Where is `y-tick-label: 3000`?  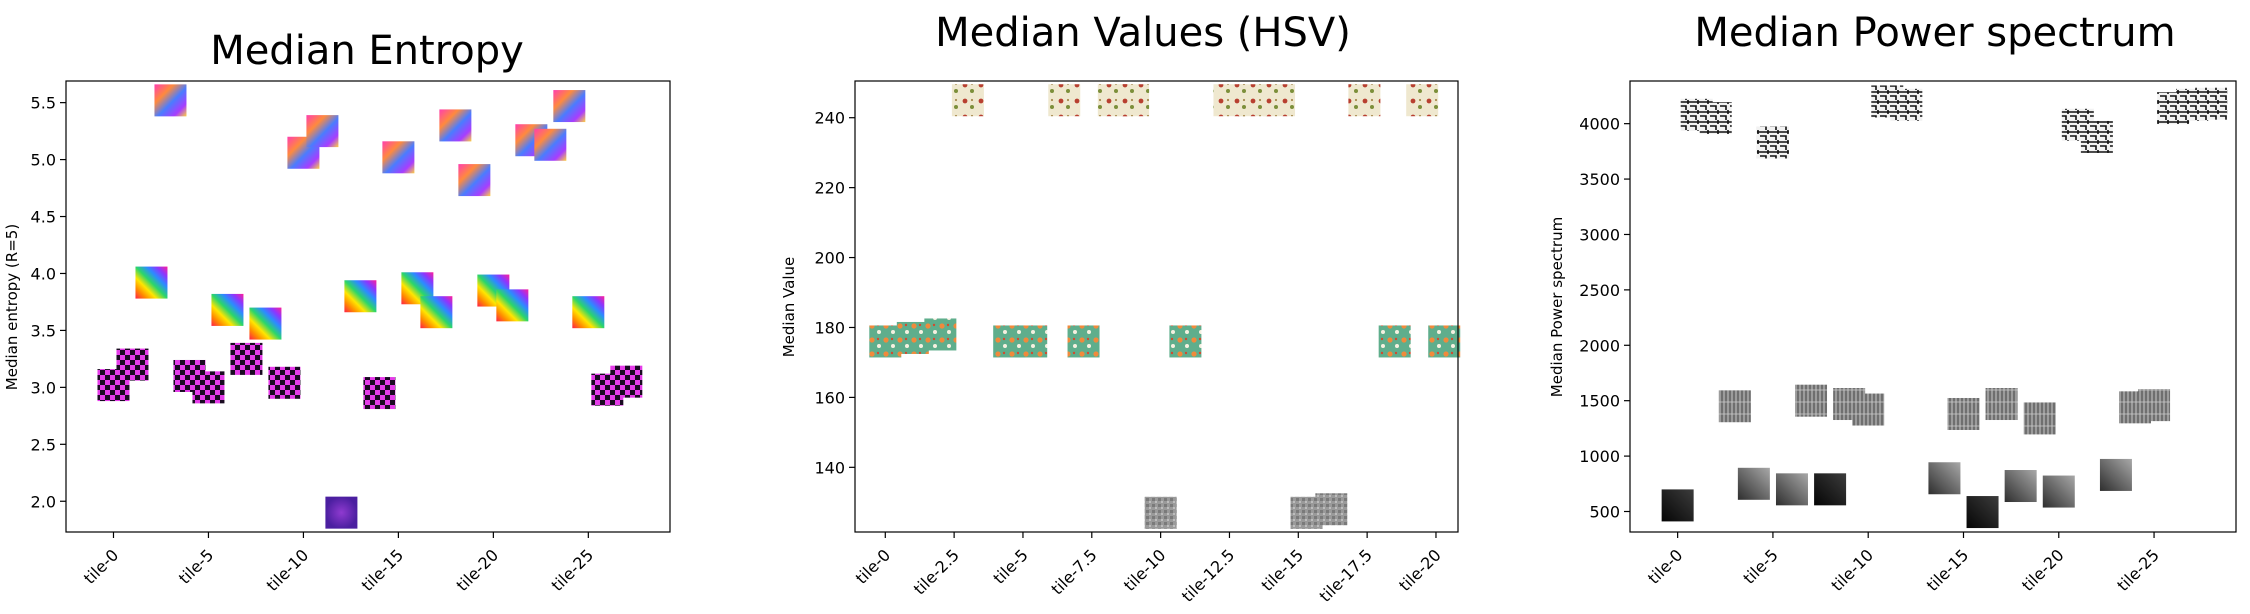 y-tick-label: 3000 is located at coordinates (1599, 234).